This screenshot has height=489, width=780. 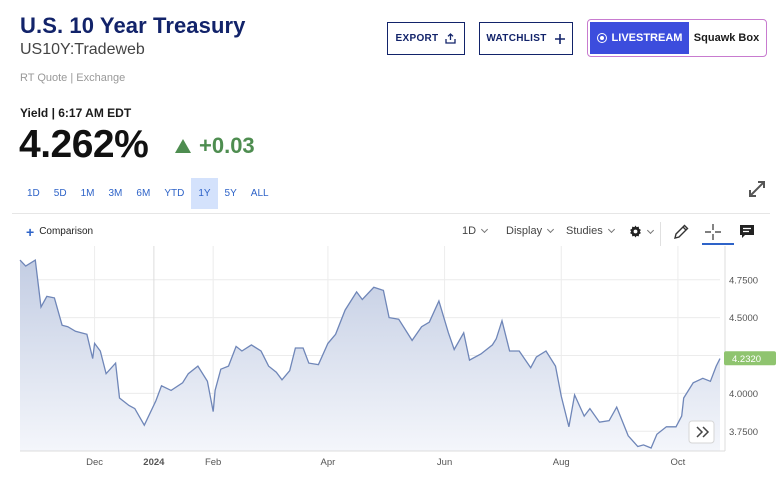 I want to click on x-tick-label: Dec, so click(x=94, y=462).